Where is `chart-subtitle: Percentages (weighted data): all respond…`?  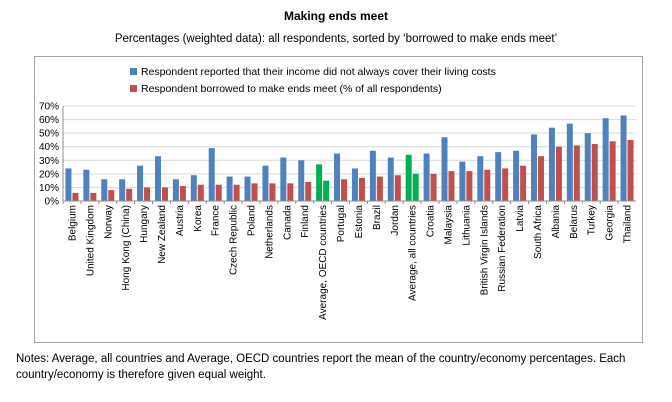
chart-subtitle: Percentages (weighted data): all respond… is located at coordinates (336, 39).